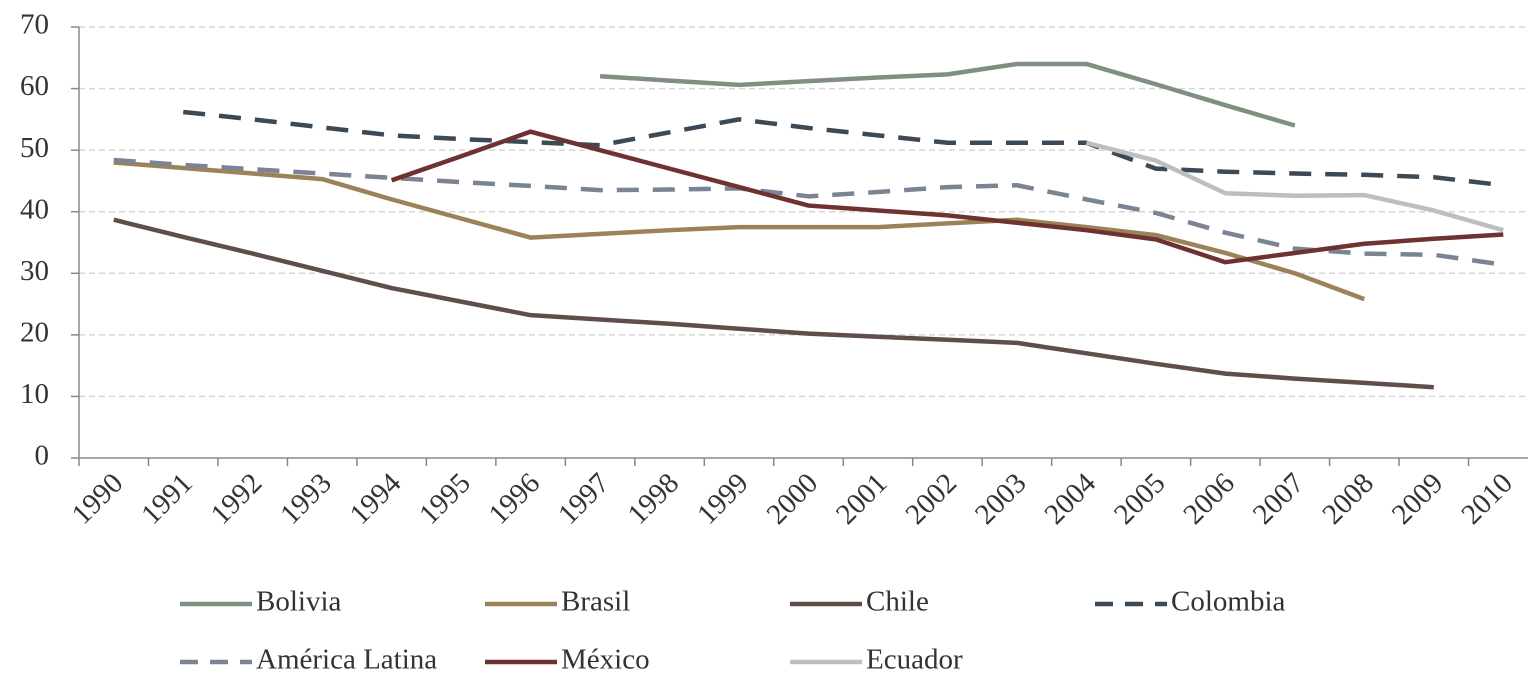  What do you see at coordinates (1070, 499) in the screenshot?
I see `x-tick-label: 2004` at bounding box center [1070, 499].